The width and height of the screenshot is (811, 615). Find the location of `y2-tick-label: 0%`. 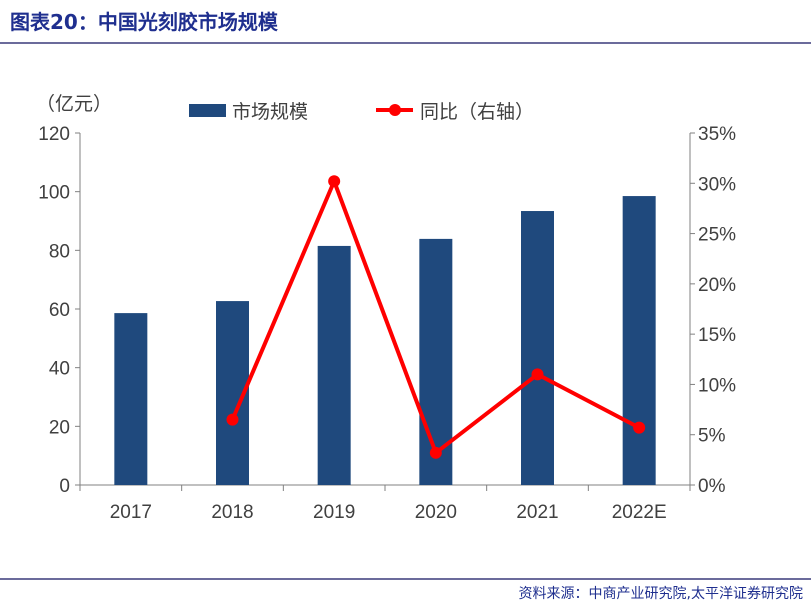

y2-tick-label: 0% is located at coordinates (712, 486).